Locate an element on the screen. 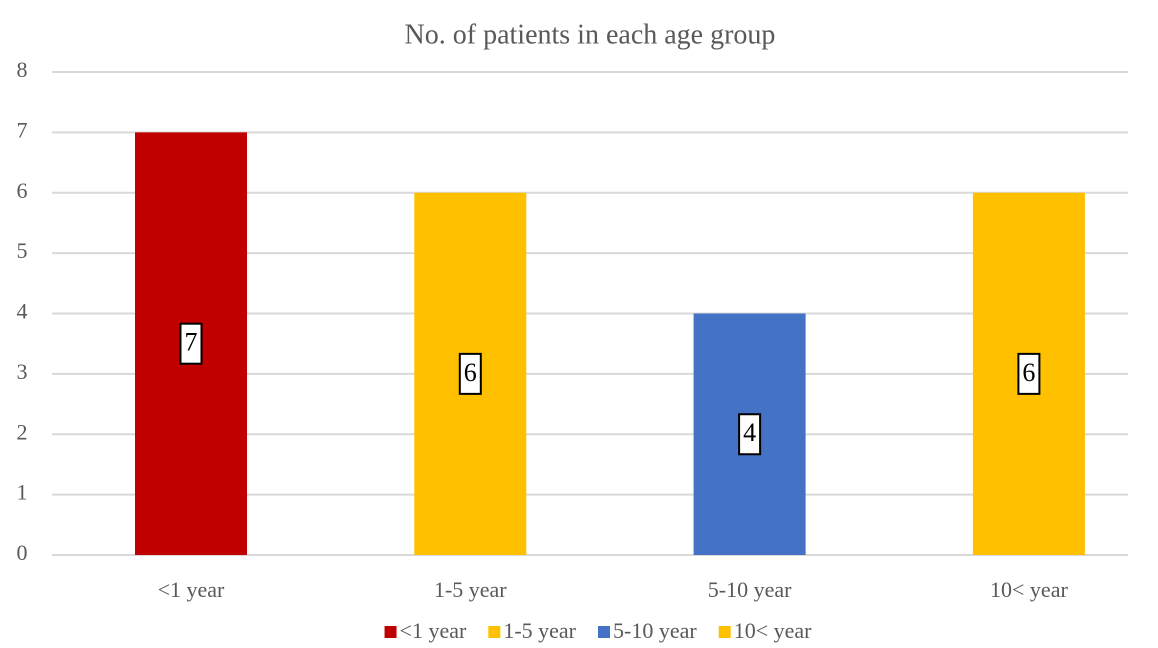 The width and height of the screenshot is (1158, 648). y-tick-label: 1 is located at coordinates (22, 492).